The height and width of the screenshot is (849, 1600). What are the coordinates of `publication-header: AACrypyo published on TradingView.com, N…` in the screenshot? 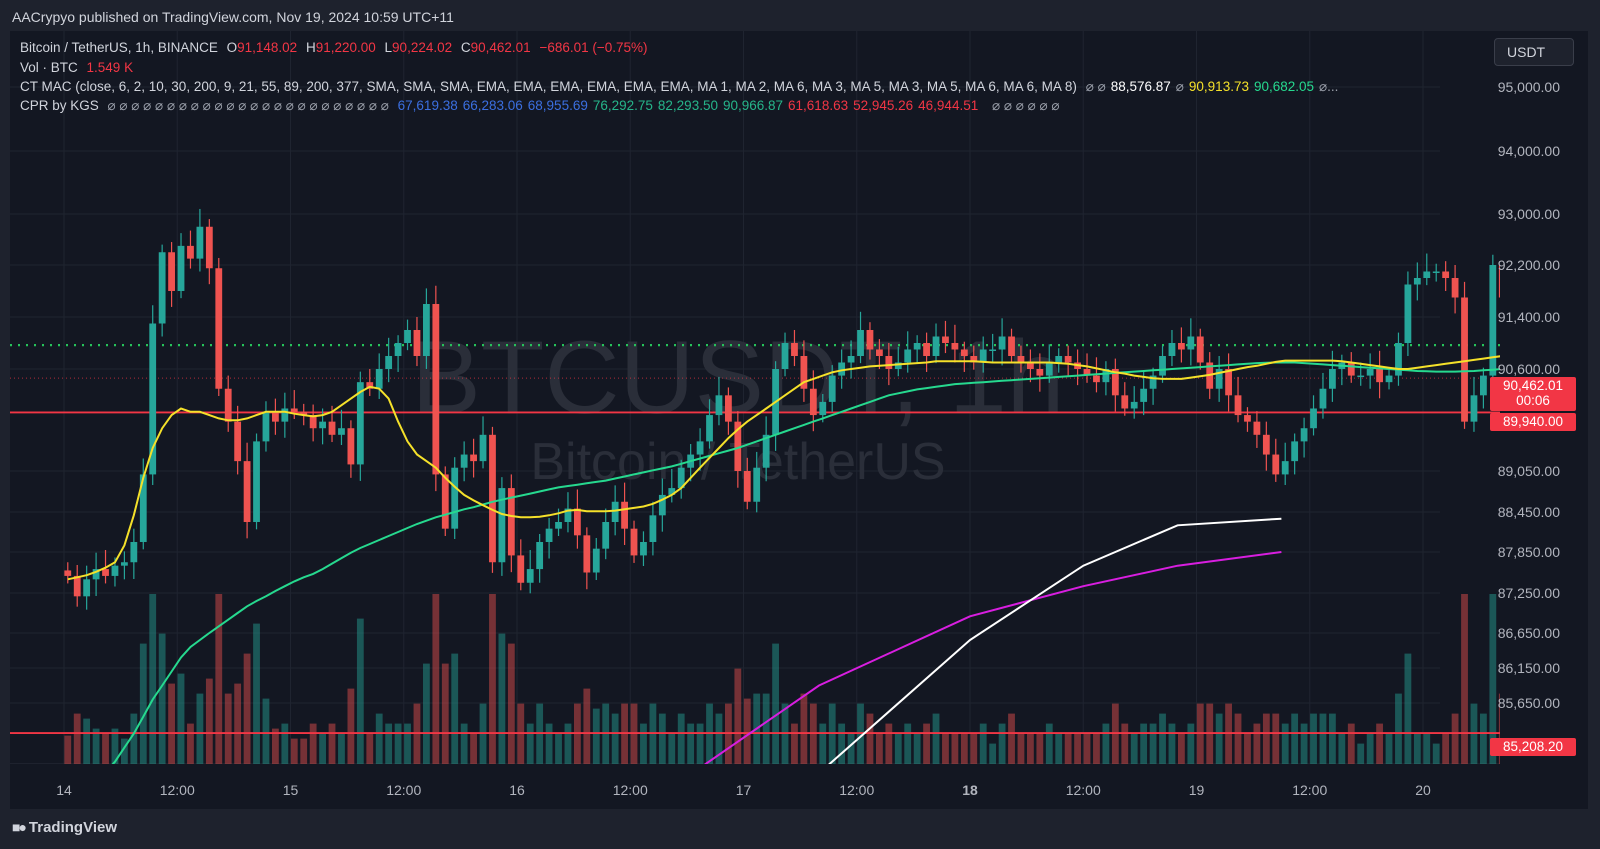 It's located at (233, 17).